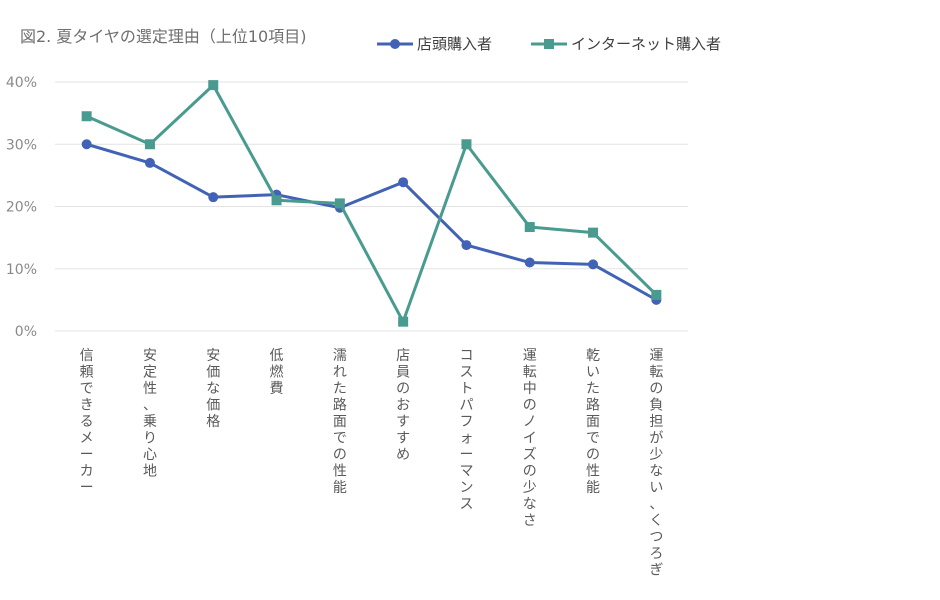  I want to click on x-tick-label: 安価な価格, so click(213, 389).